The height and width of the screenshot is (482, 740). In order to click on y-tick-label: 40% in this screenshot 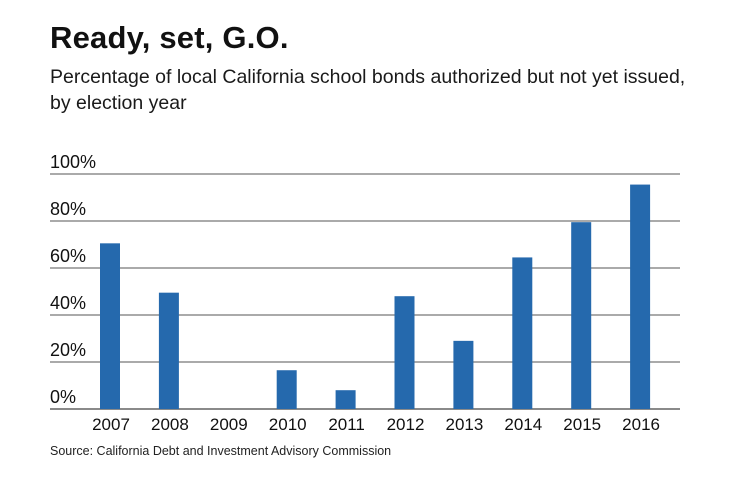, I will do `click(68, 303)`.